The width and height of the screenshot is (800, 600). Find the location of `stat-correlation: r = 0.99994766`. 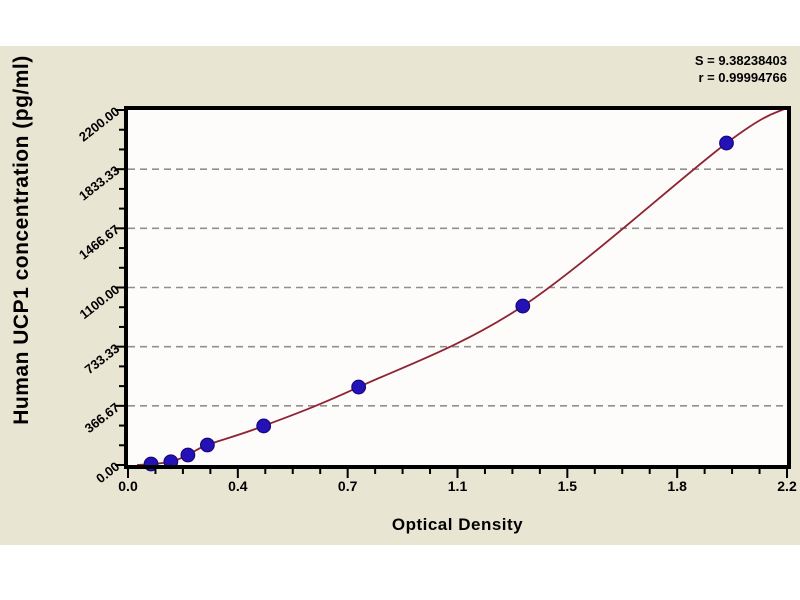

stat-correlation: r = 0.99994766 is located at coordinates (742, 77).